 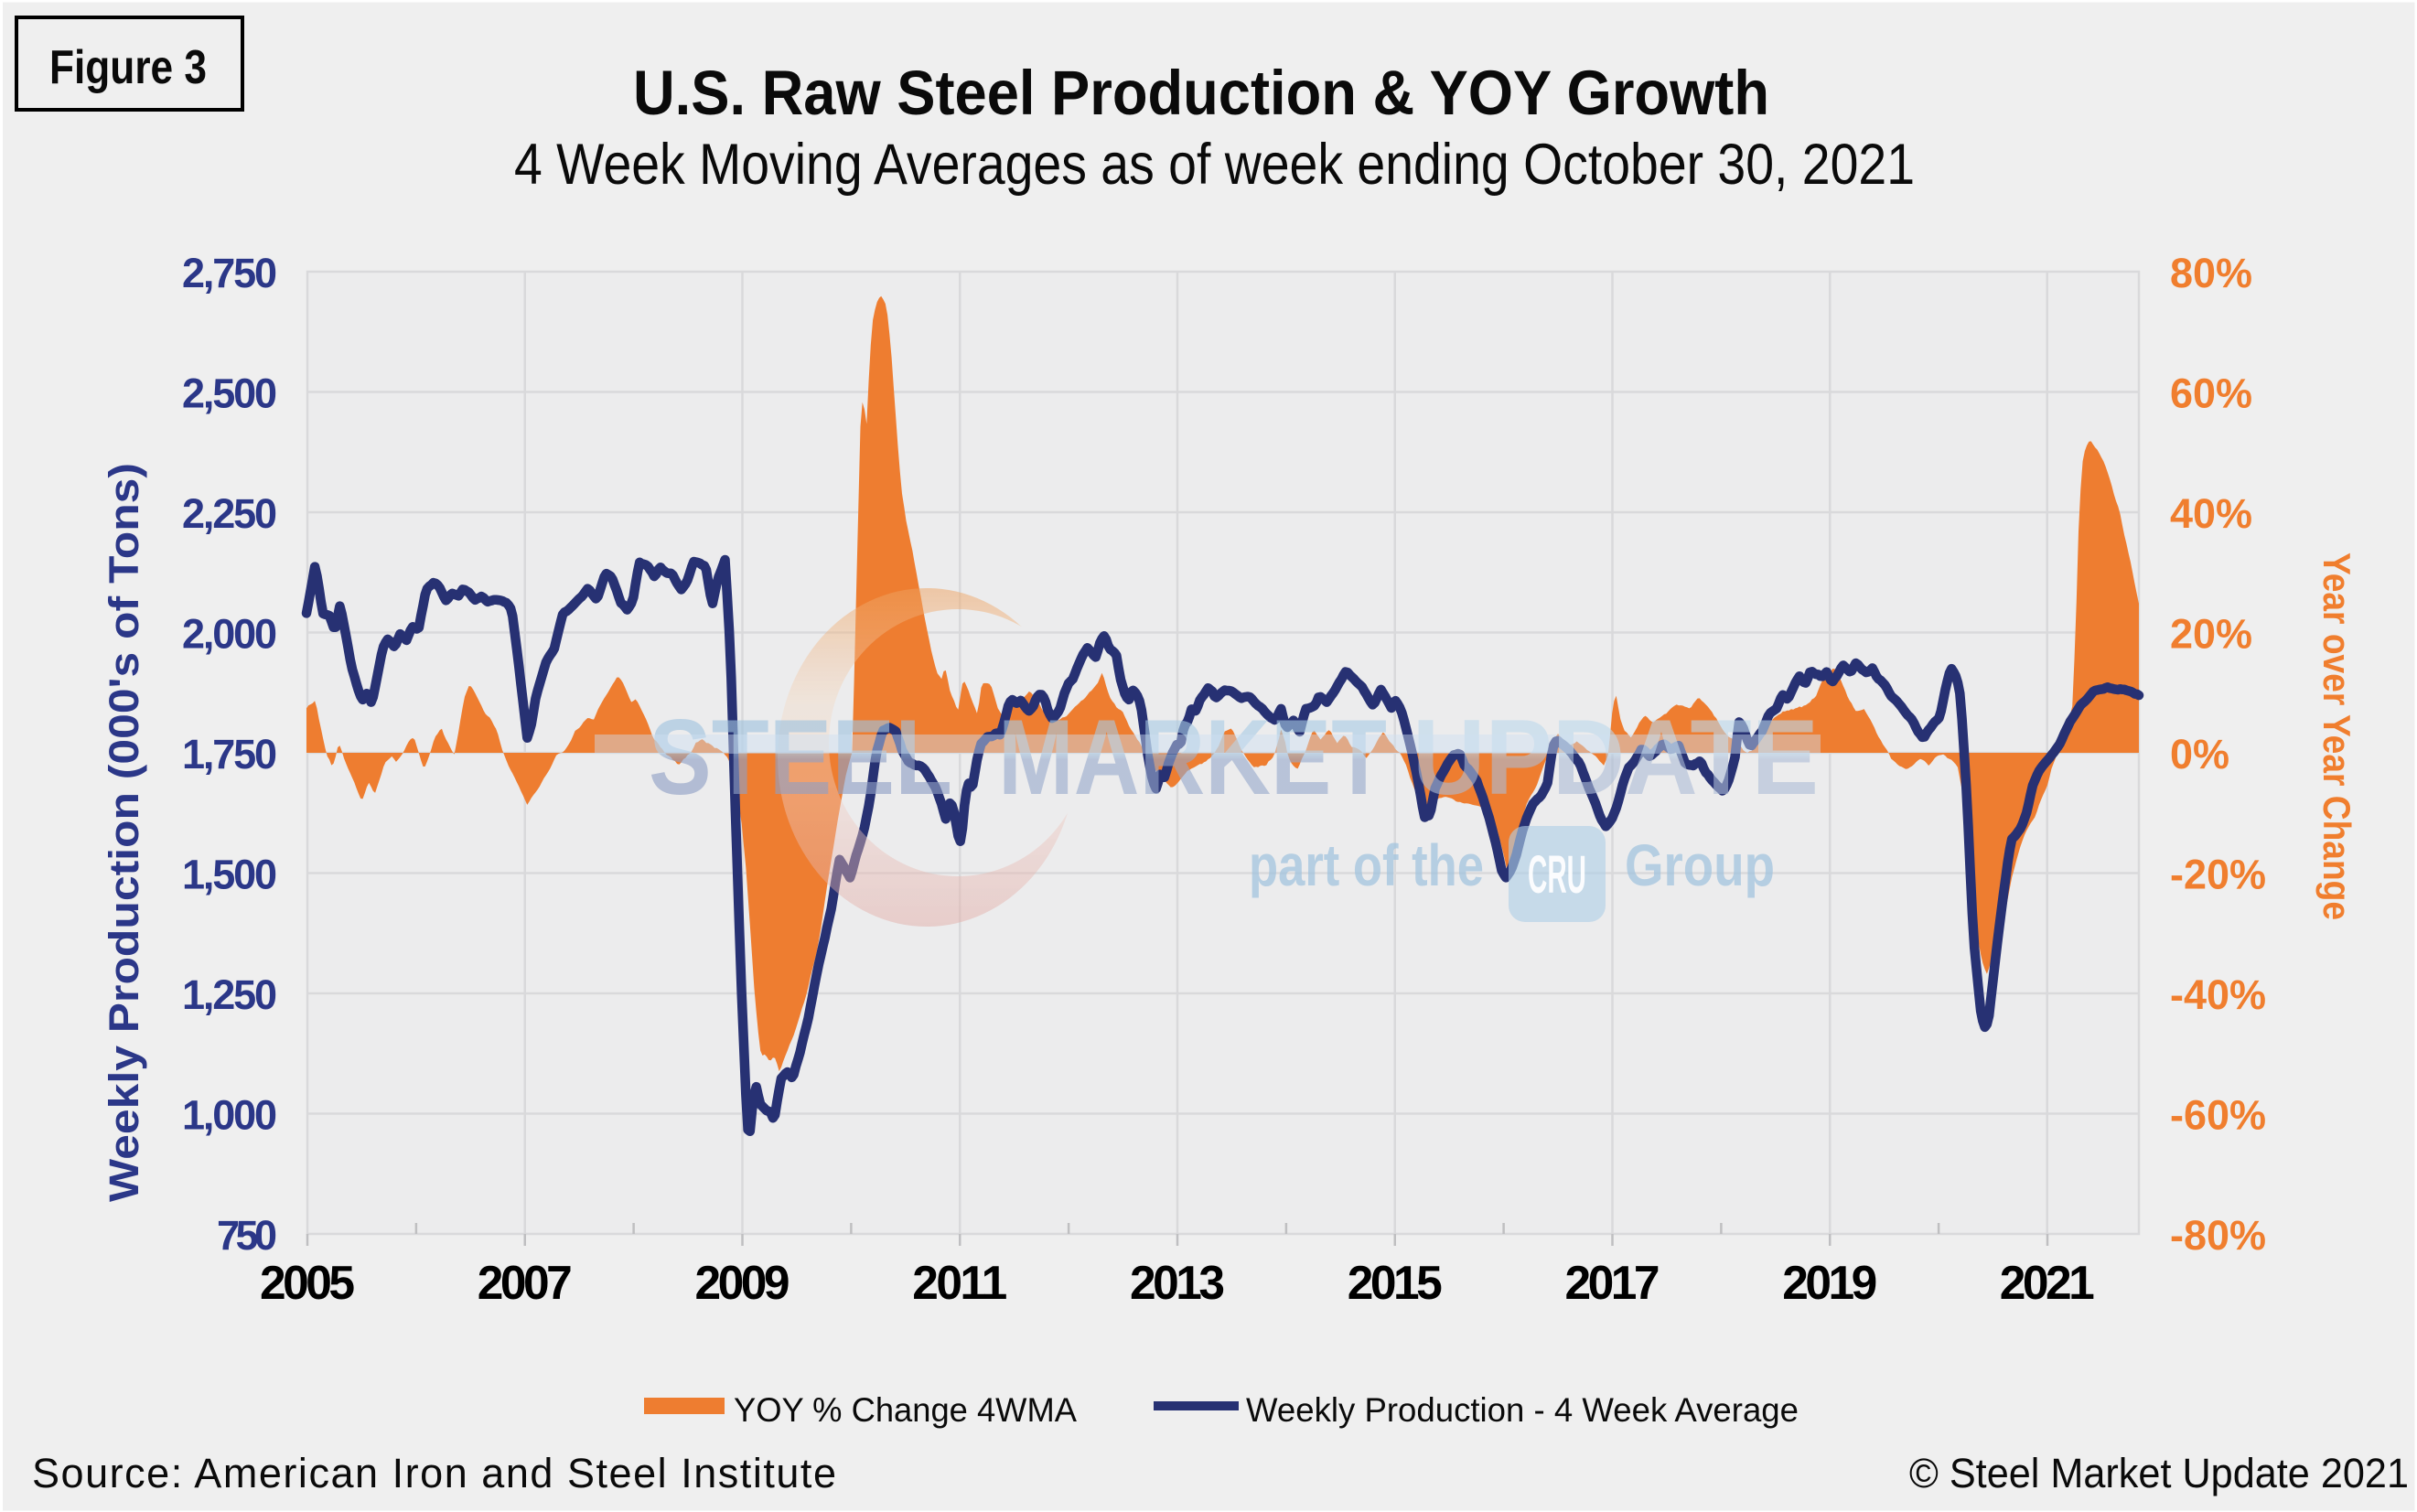 I want to click on svg-text: -60%, so click(x=2218, y=1115).